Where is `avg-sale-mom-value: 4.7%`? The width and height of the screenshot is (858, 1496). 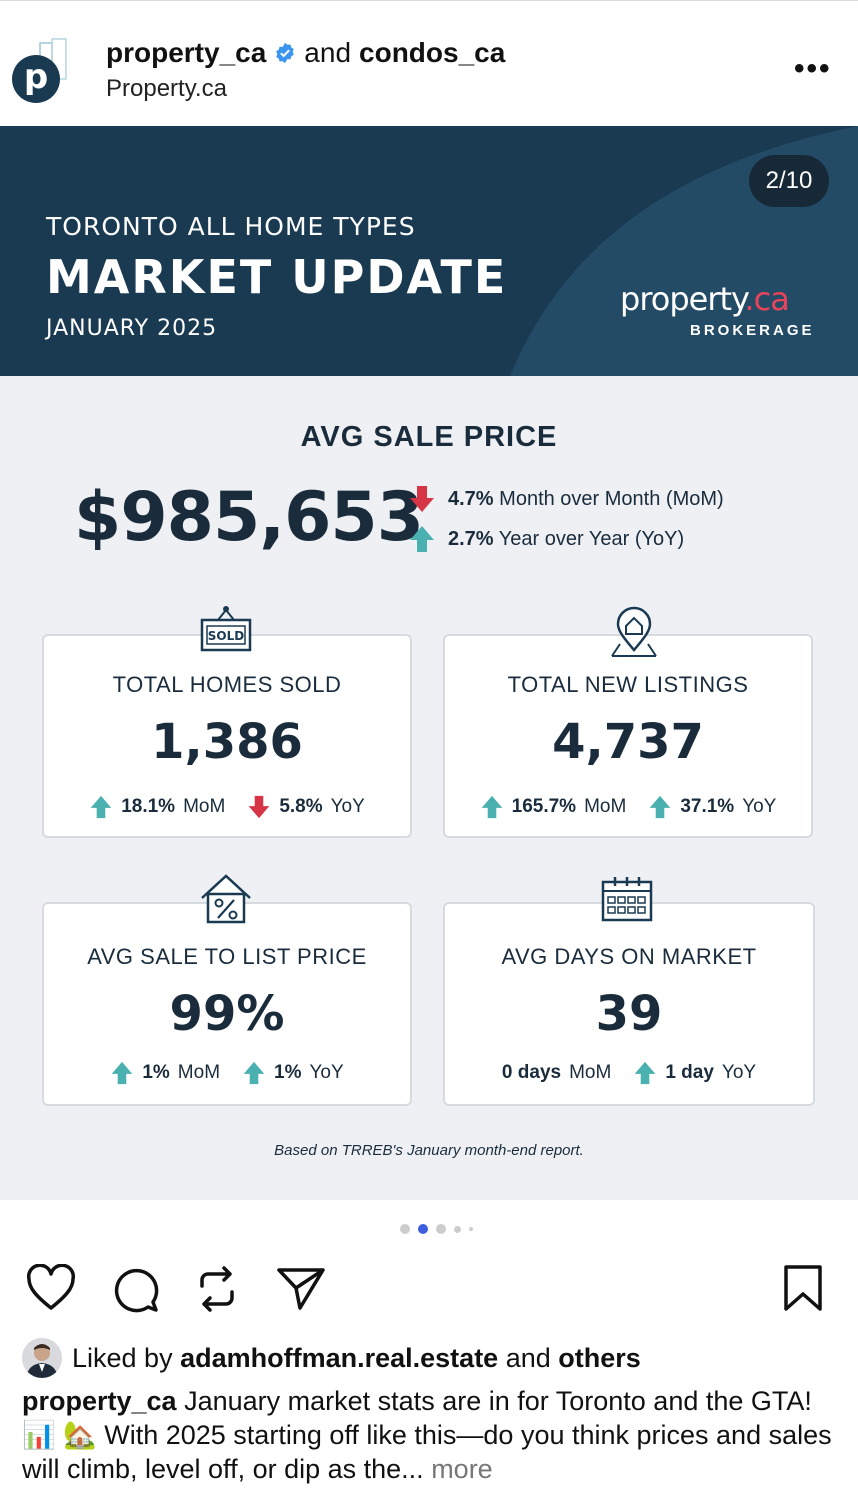 avg-sale-mom-value: 4.7% is located at coordinates (471, 498).